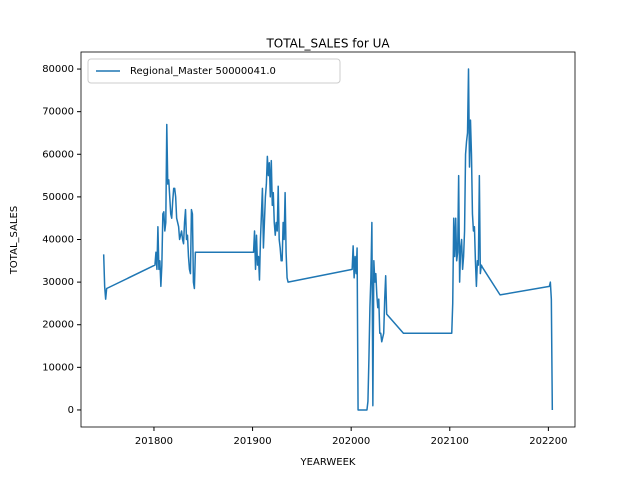 The image size is (640, 480). Describe the element at coordinates (58, 325) in the screenshot. I see `y-tick-label: 20000` at that location.